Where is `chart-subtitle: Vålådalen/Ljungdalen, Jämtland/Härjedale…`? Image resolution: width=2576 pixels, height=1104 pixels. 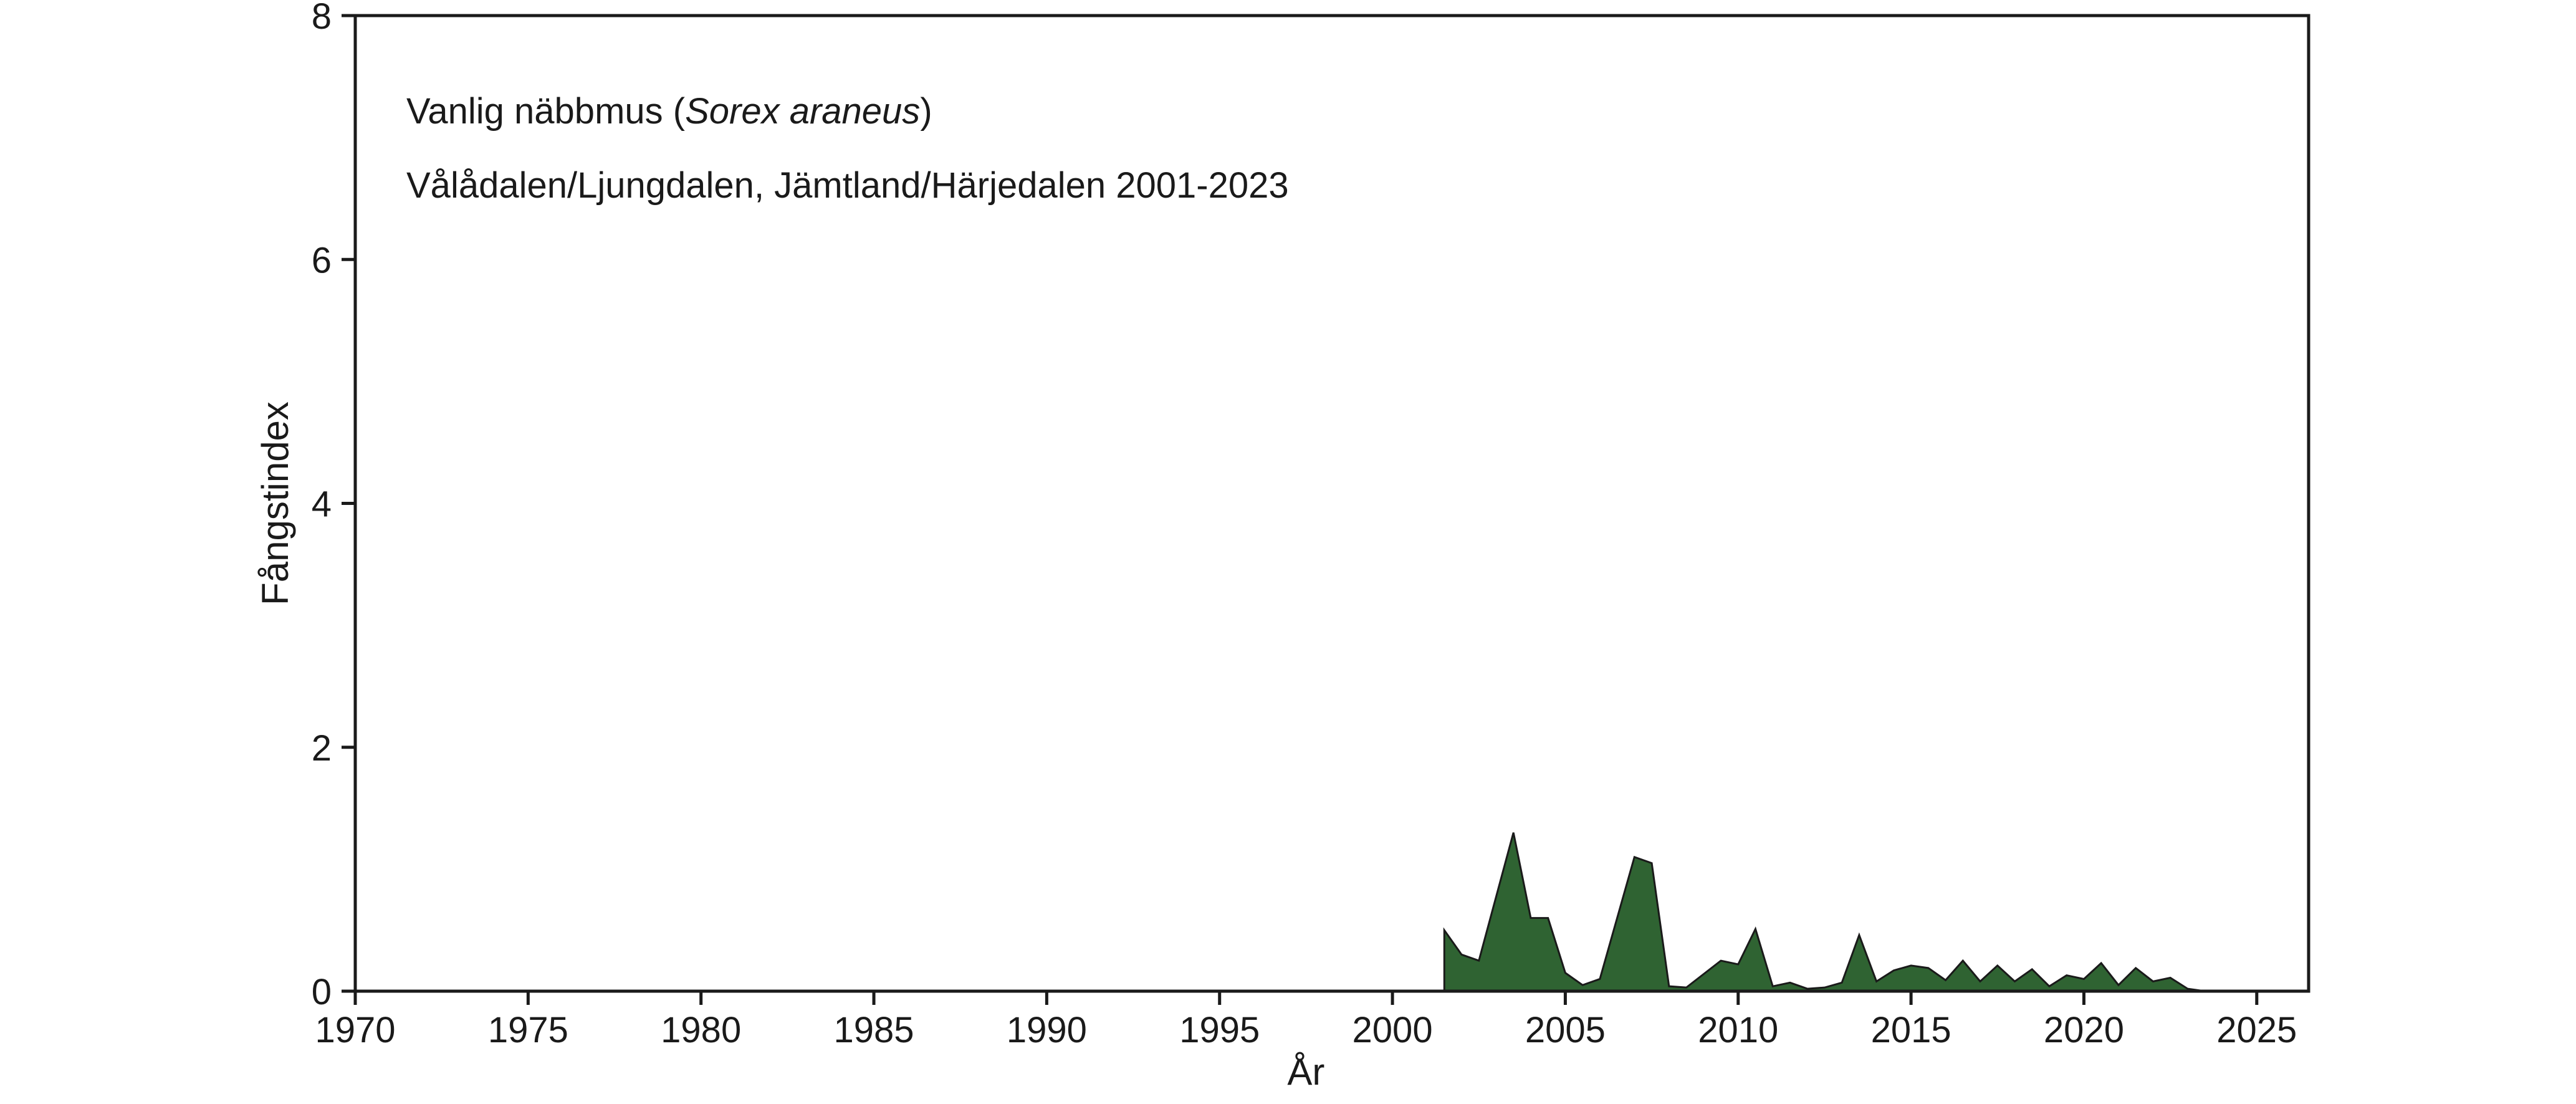
chart-subtitle: Vålådalen/Ljungdalen, Jämtland/Härjedale… is located at coordinates (847, 185).